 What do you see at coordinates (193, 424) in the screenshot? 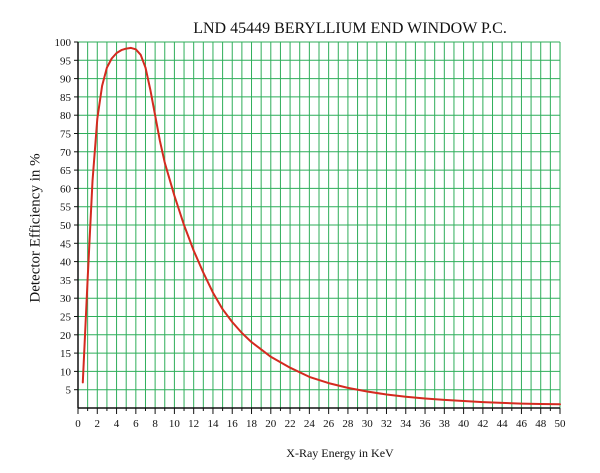
I see `x-tick-label: 12` at bounding box center [193, 424].